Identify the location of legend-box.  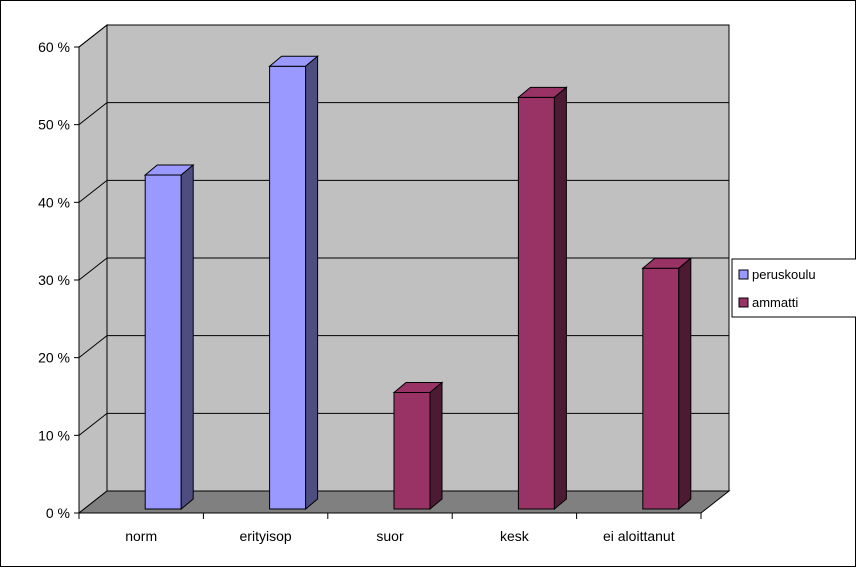
(793, 288).